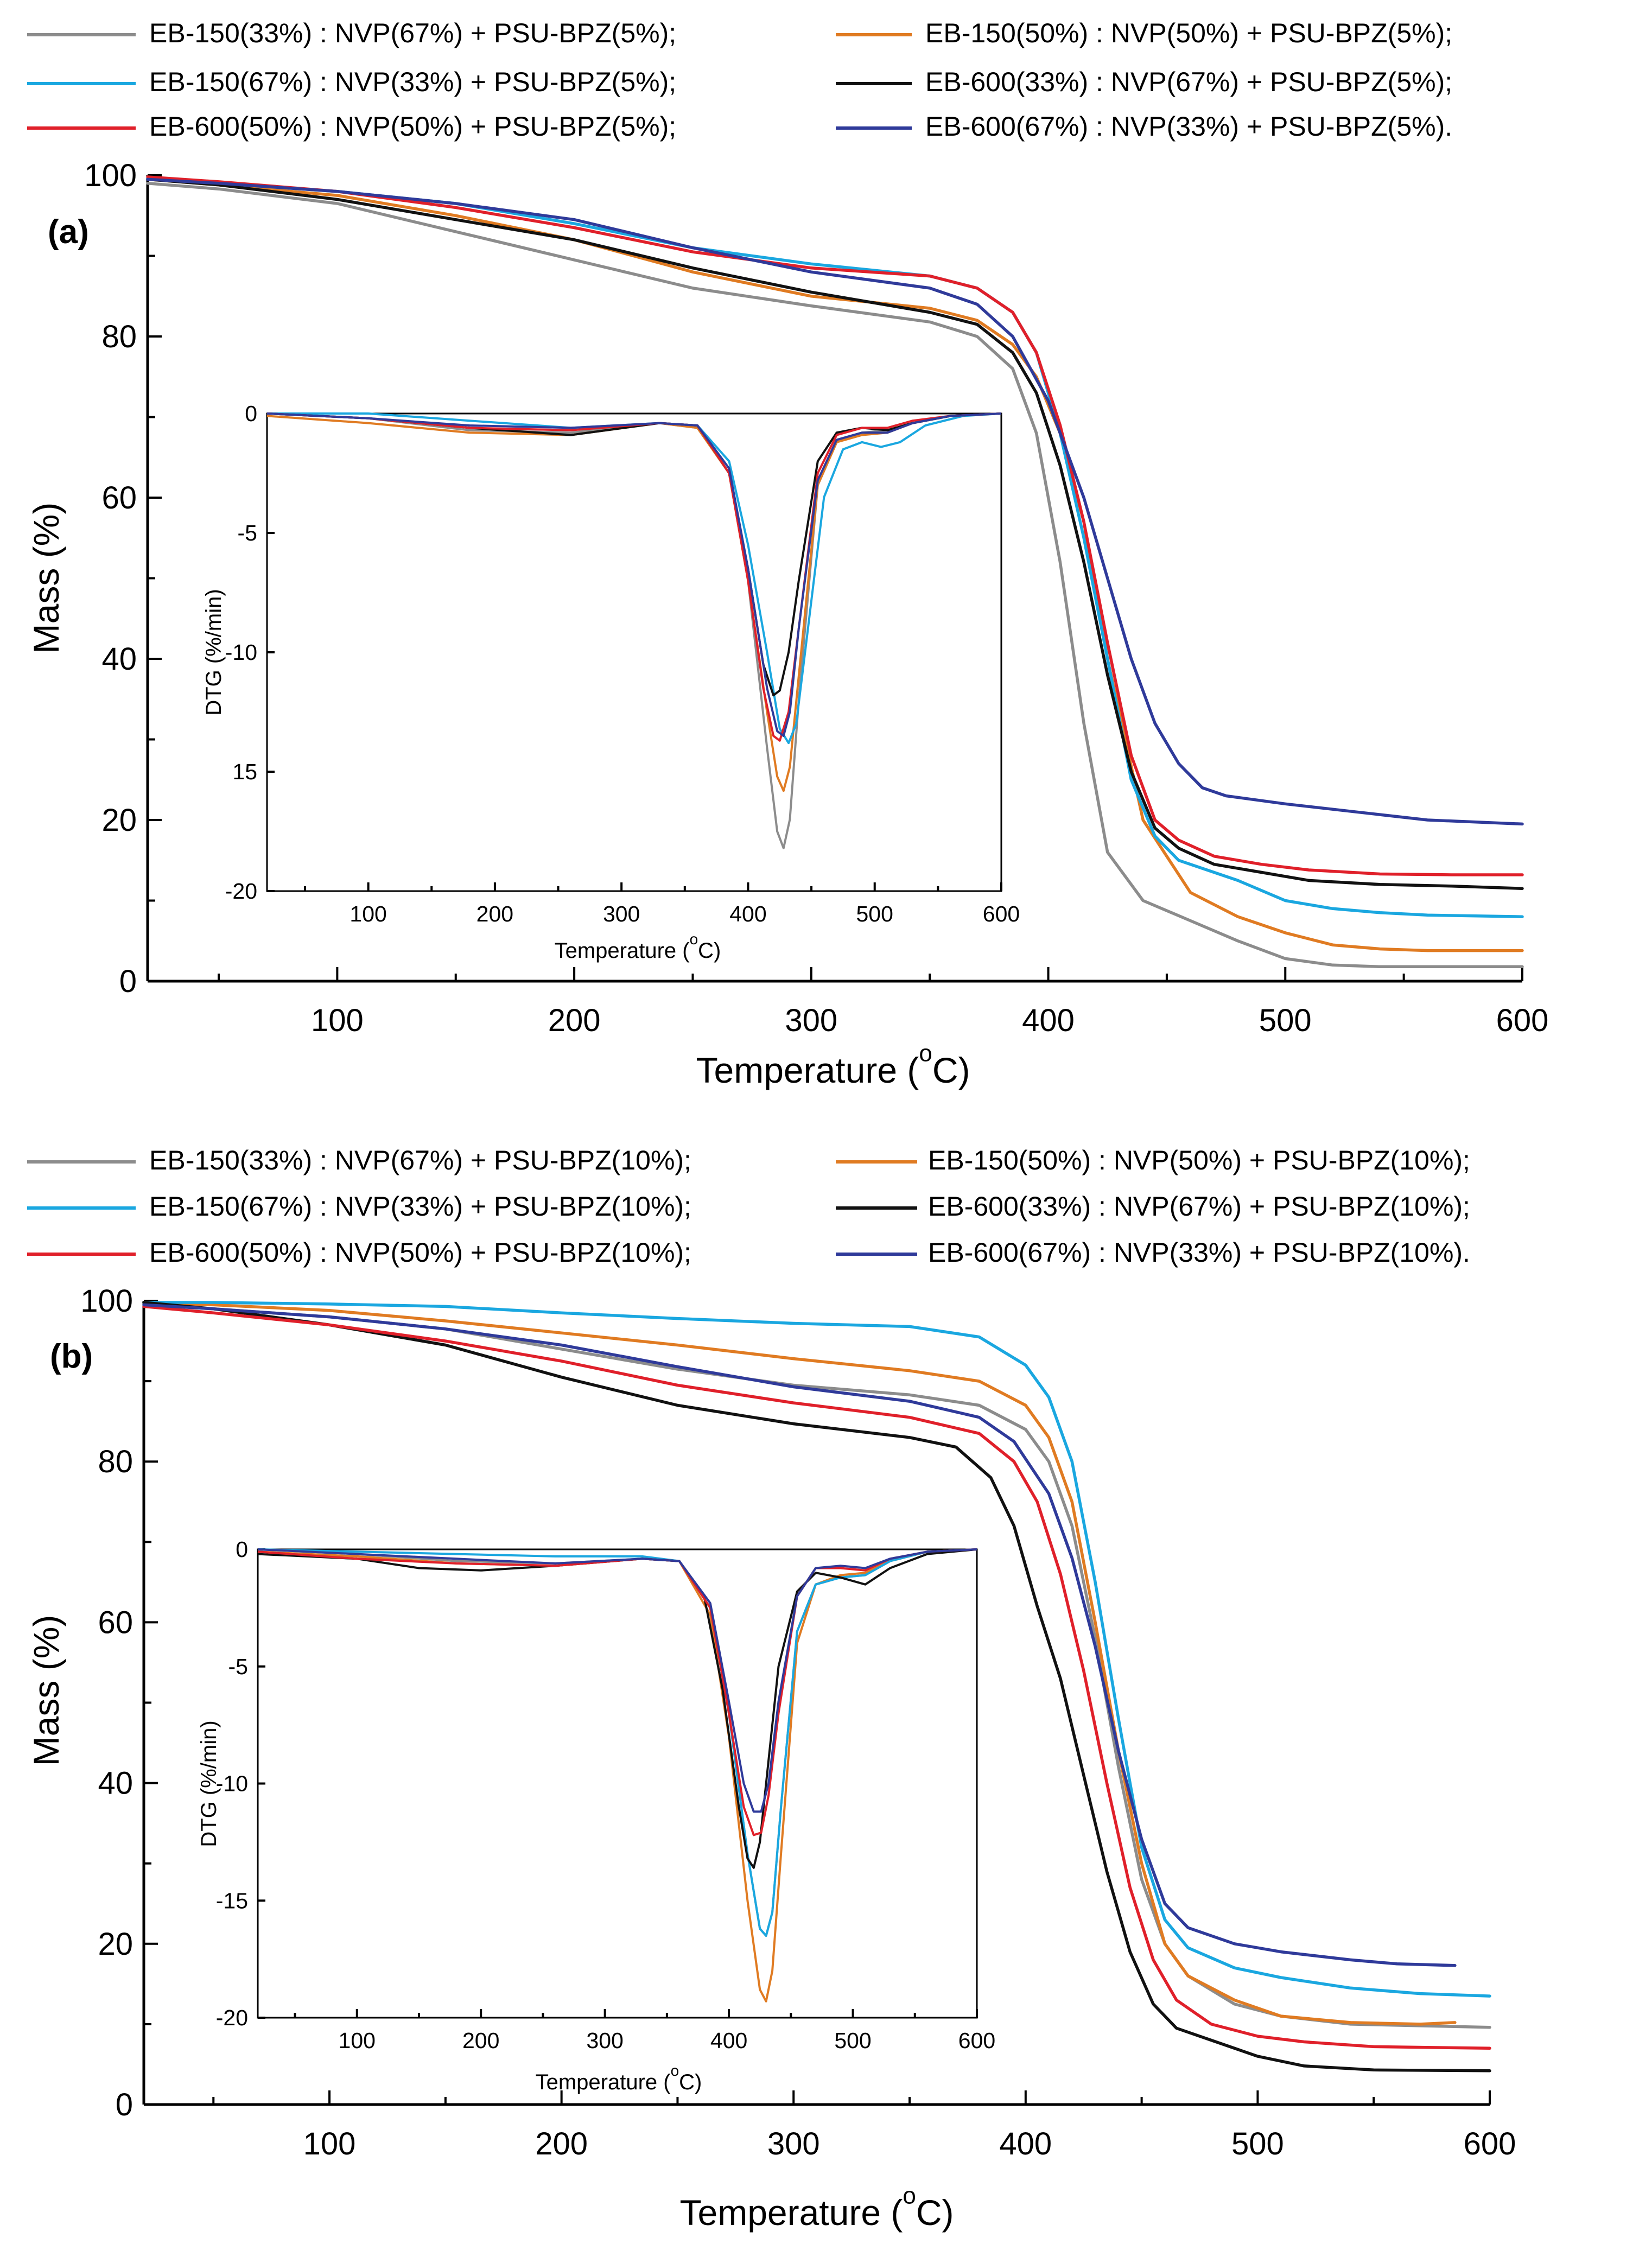 Image resolution: width=1652 pixels, height=2244 pixels. I want to click on legend-label-4: EB-600(33%) : NVP(67%) + PSU-BPZ(10%);, so click(1199, 1206).